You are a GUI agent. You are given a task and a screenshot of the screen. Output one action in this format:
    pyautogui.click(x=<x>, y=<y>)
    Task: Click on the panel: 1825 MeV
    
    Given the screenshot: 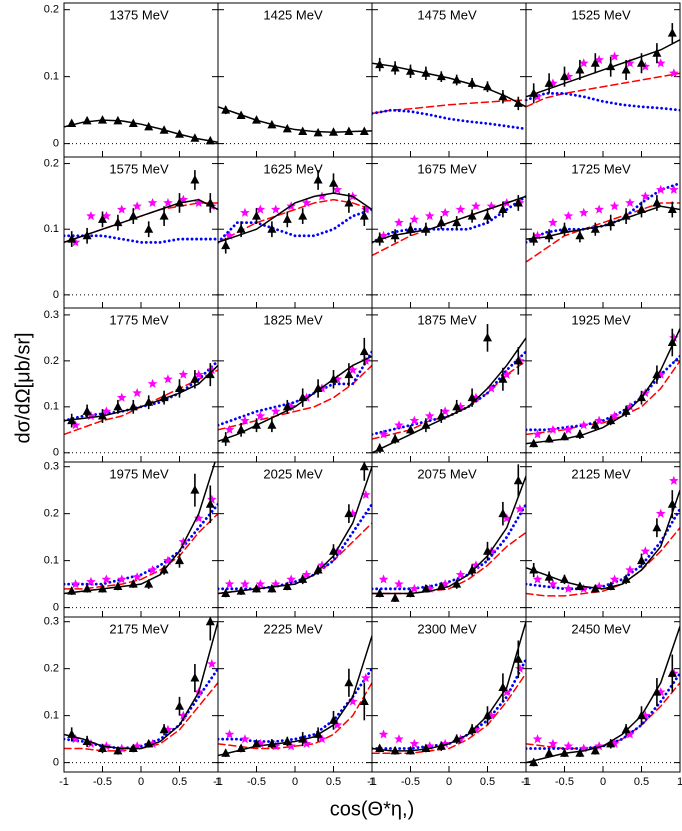 What is the action you would take?
    pyautogui.click(x=295, y=385)
    